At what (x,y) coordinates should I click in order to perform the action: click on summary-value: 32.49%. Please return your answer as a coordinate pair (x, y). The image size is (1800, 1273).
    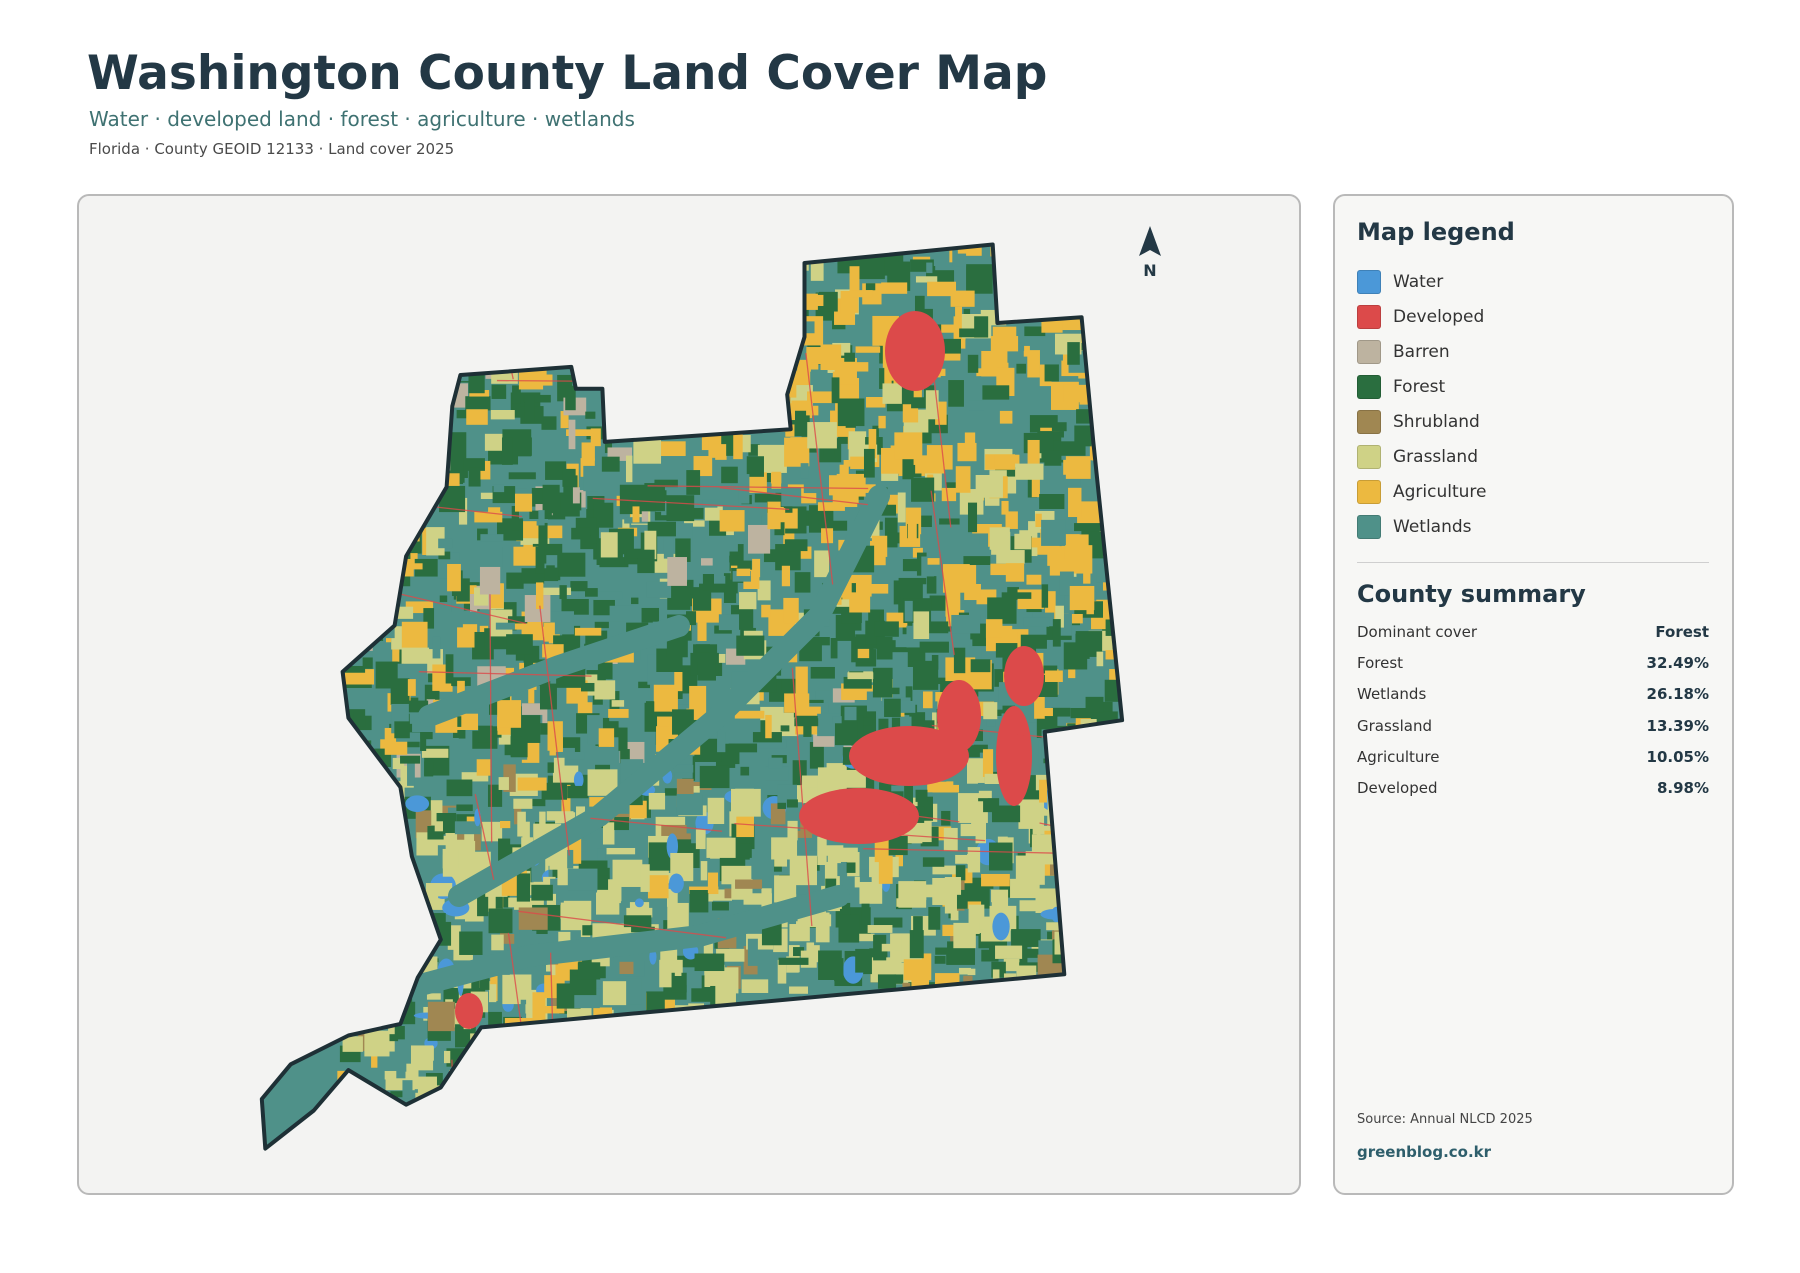
    Looking at the image, I should click on (1677, 663).